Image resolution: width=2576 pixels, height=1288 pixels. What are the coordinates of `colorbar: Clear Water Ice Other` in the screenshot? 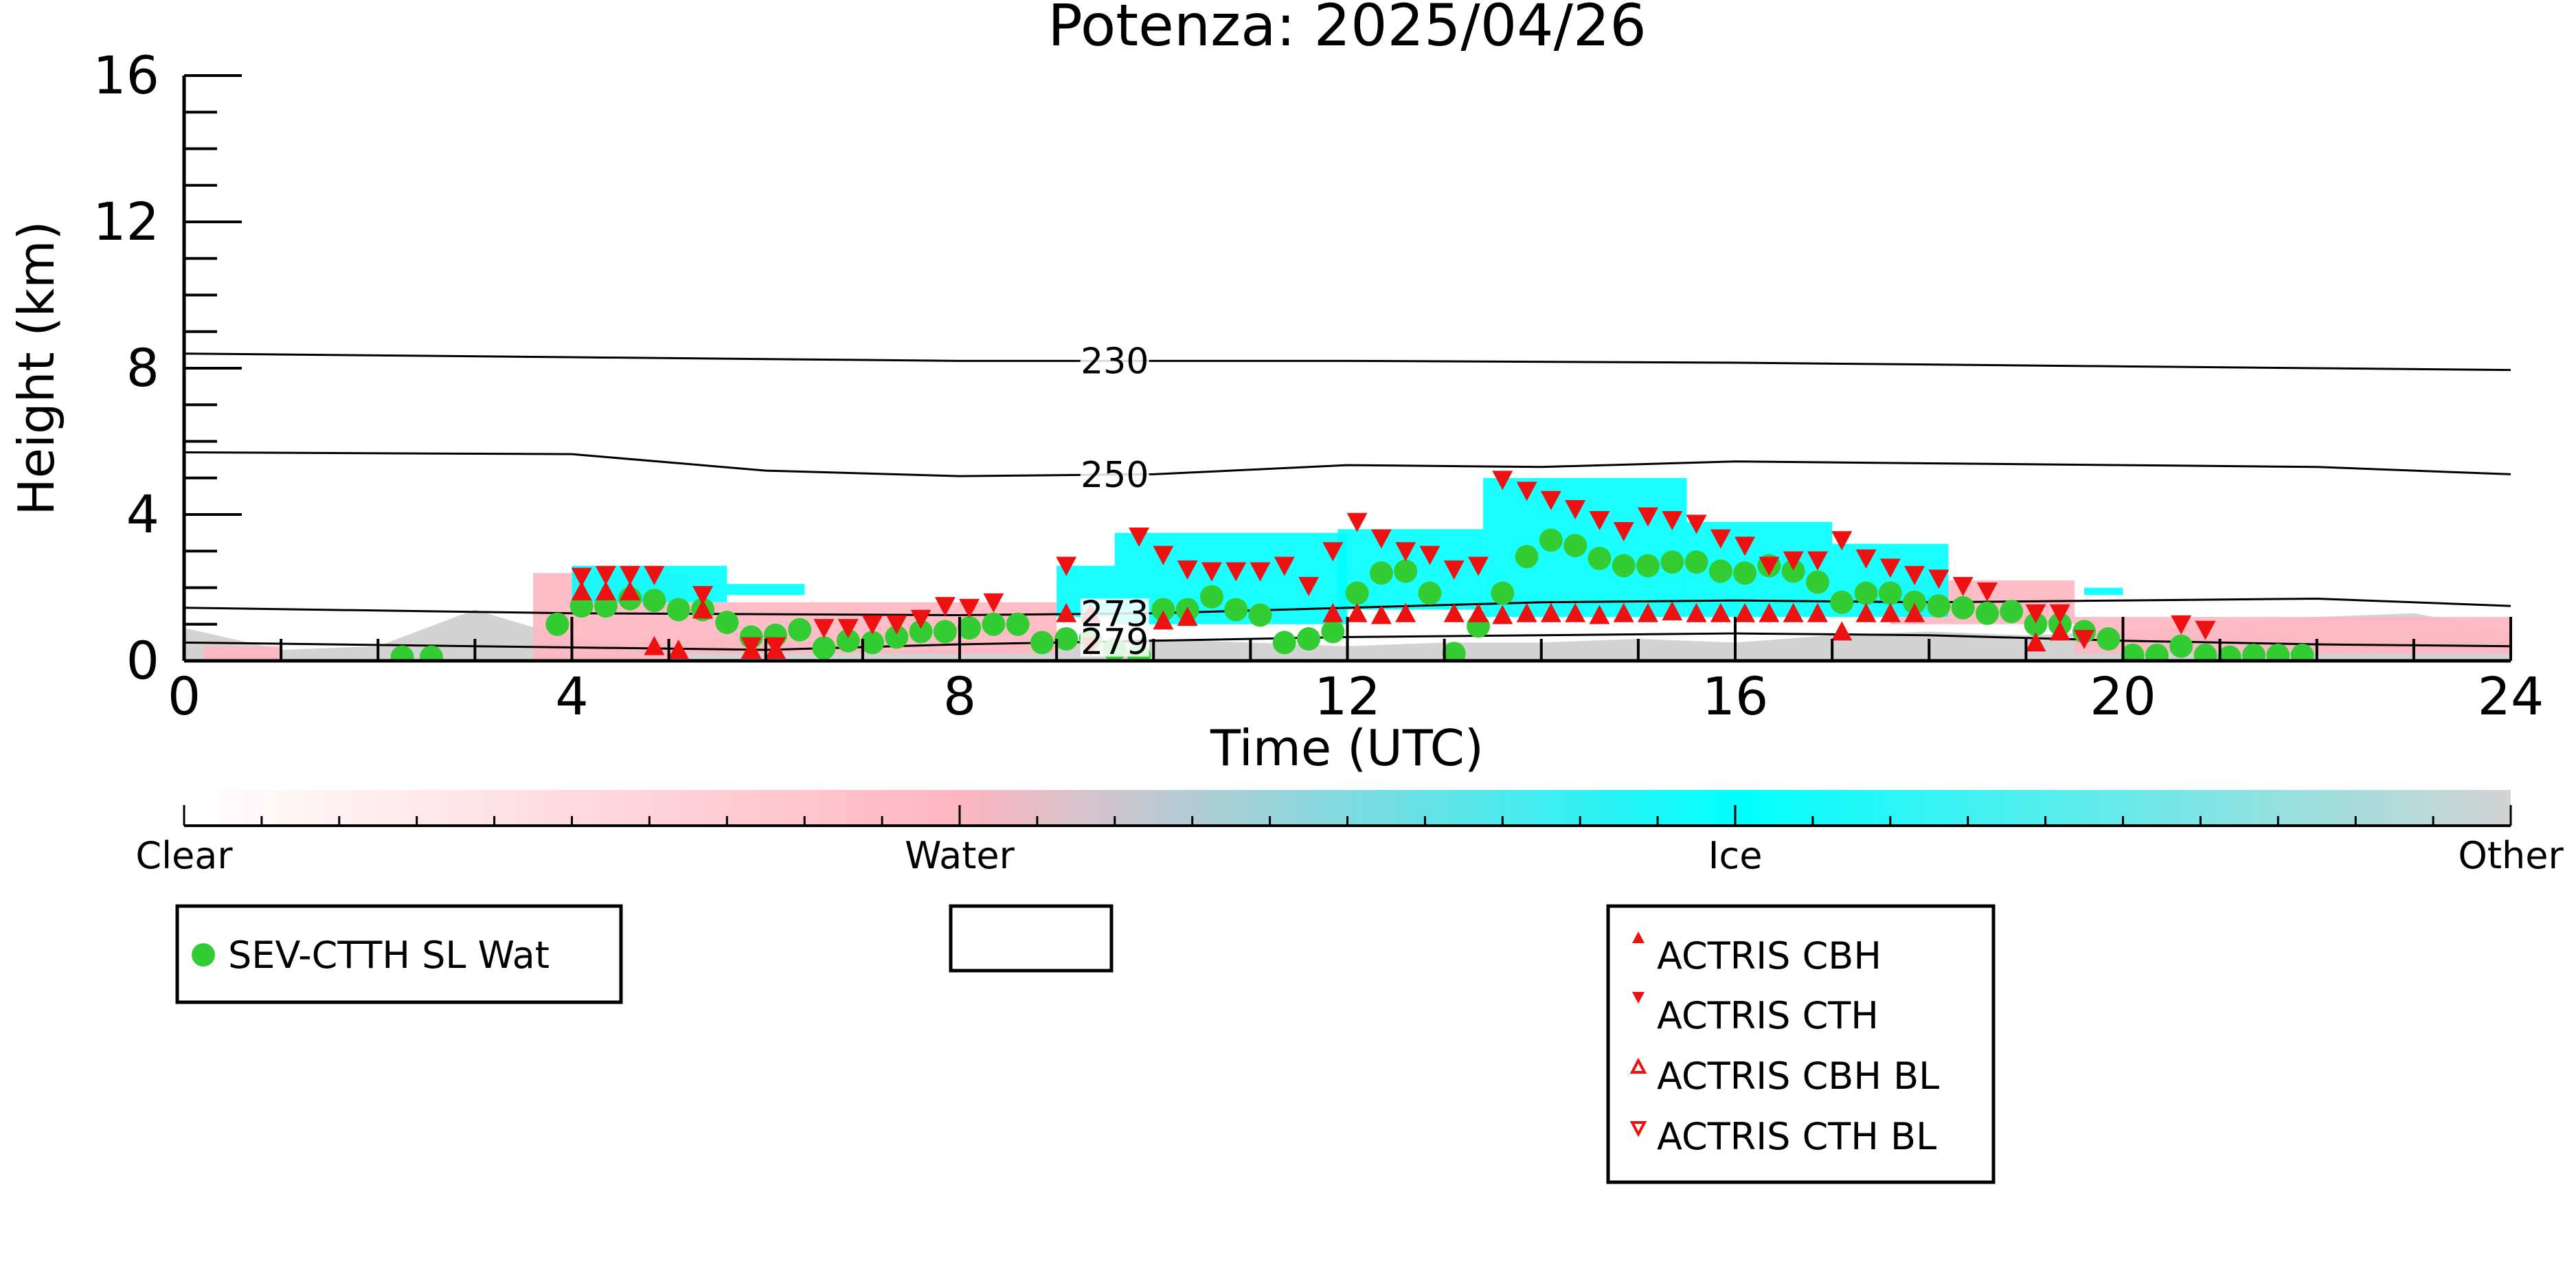 It's located at (1349, 833).